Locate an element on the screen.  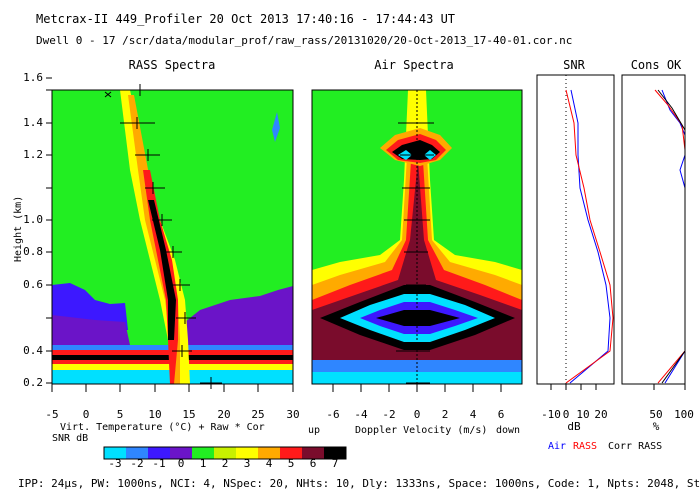
colorbar-tick: 3 is located at coordinates (247, 463).